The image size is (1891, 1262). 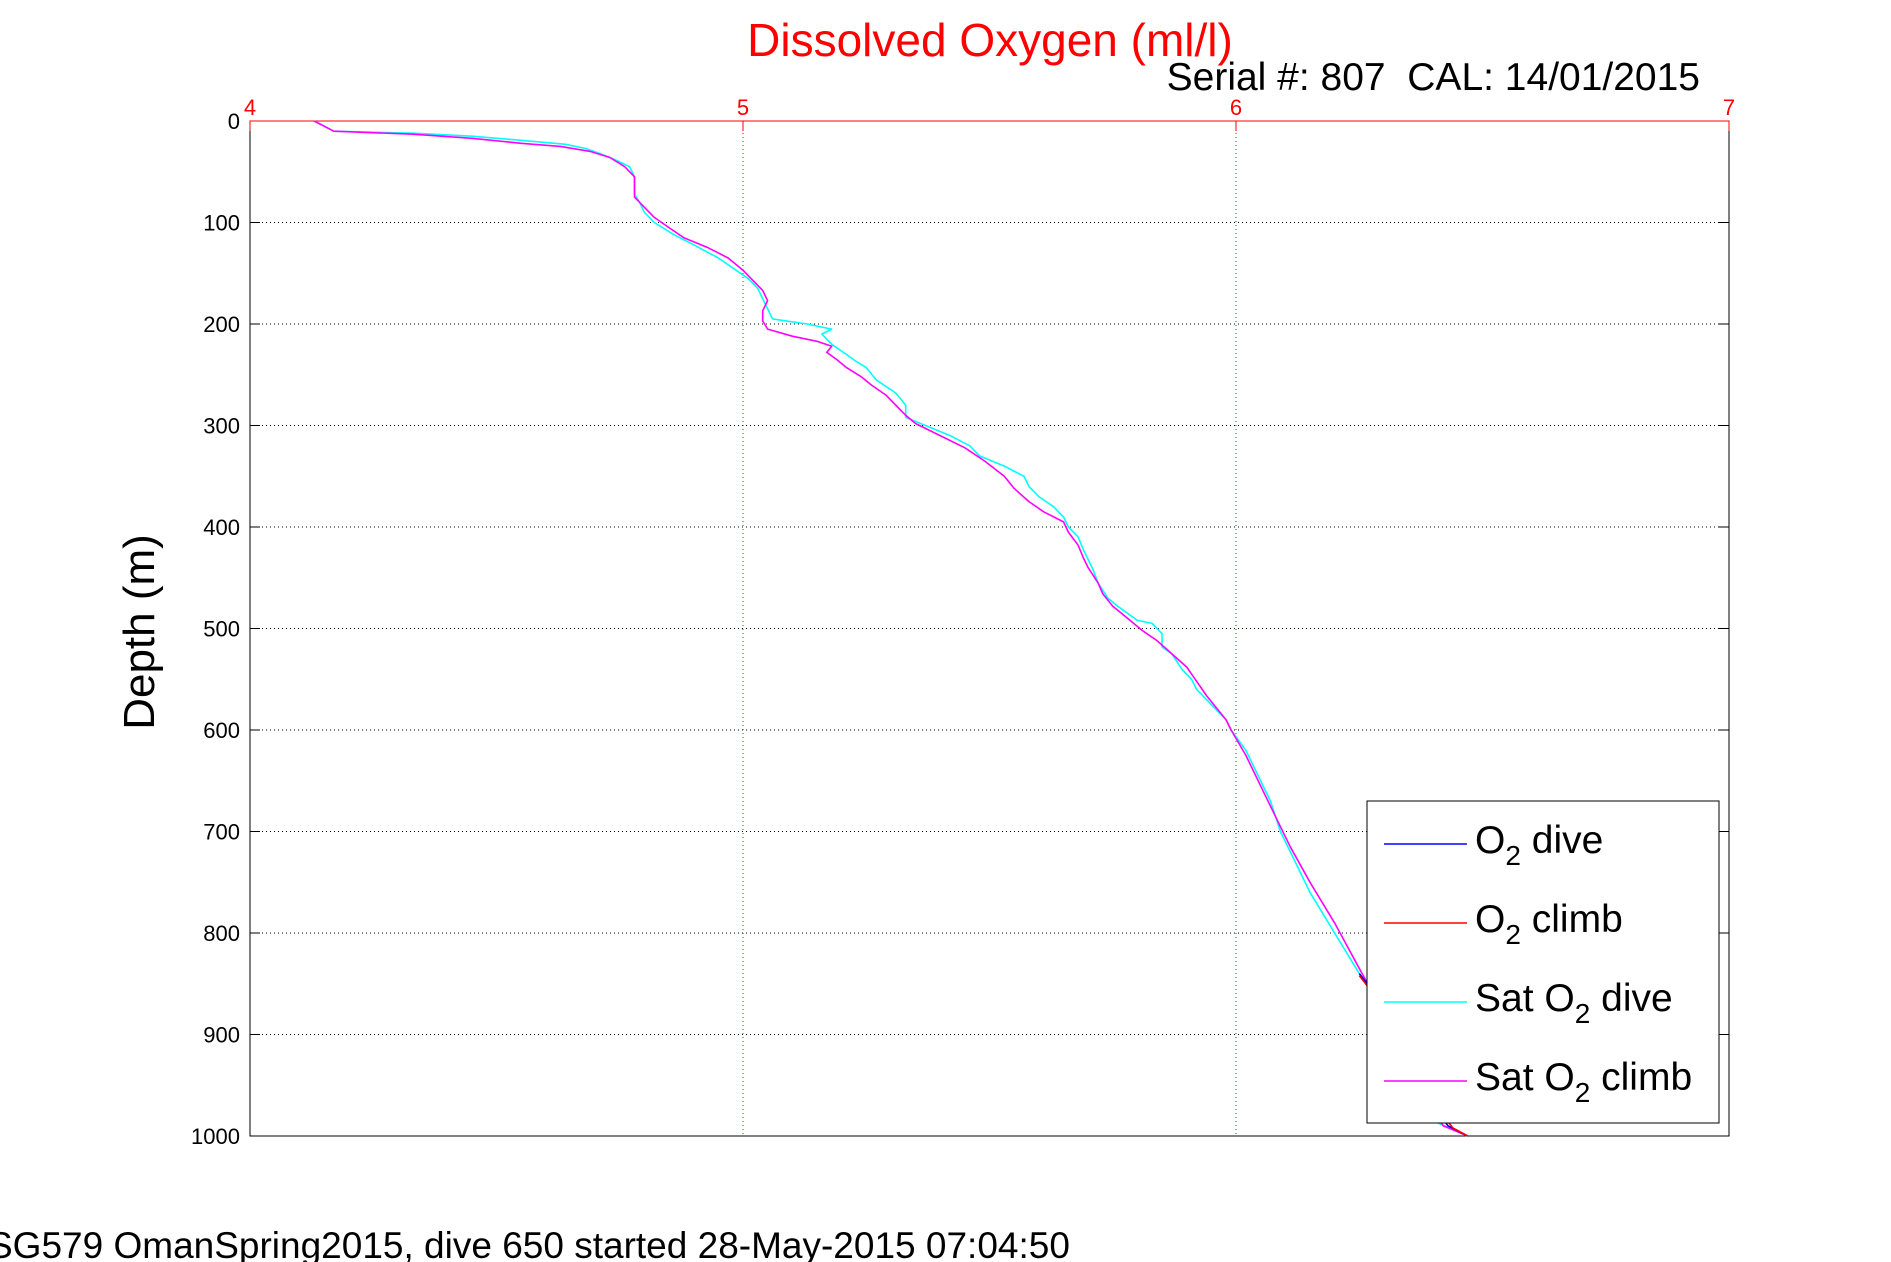 I want to click on y-tick-label: 700, so click(x=221, y=832).